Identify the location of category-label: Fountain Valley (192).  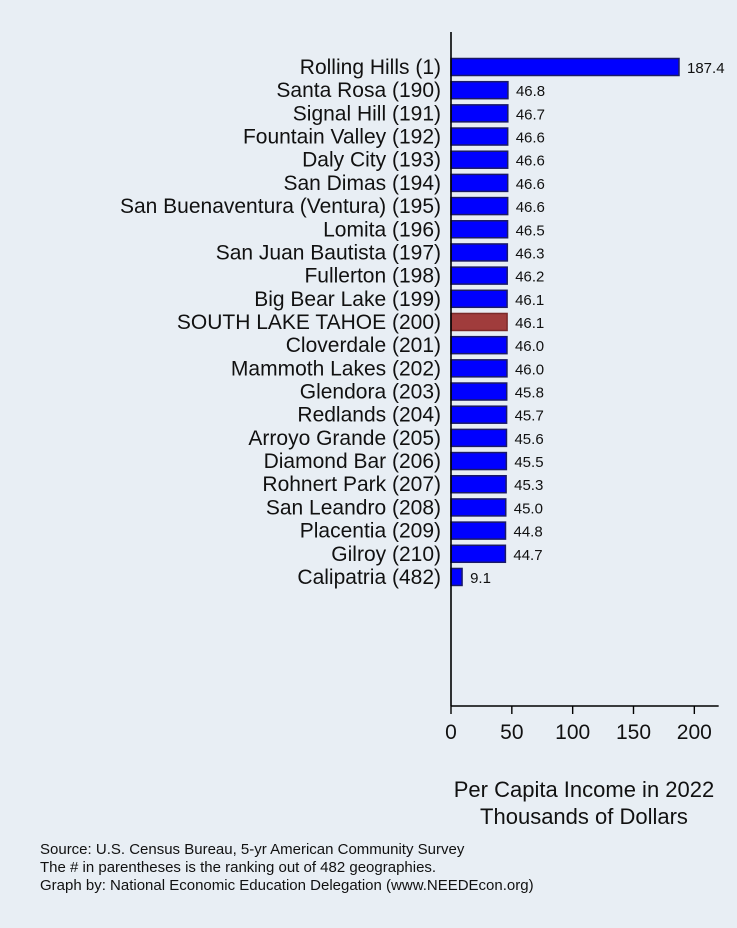
(342, 137).